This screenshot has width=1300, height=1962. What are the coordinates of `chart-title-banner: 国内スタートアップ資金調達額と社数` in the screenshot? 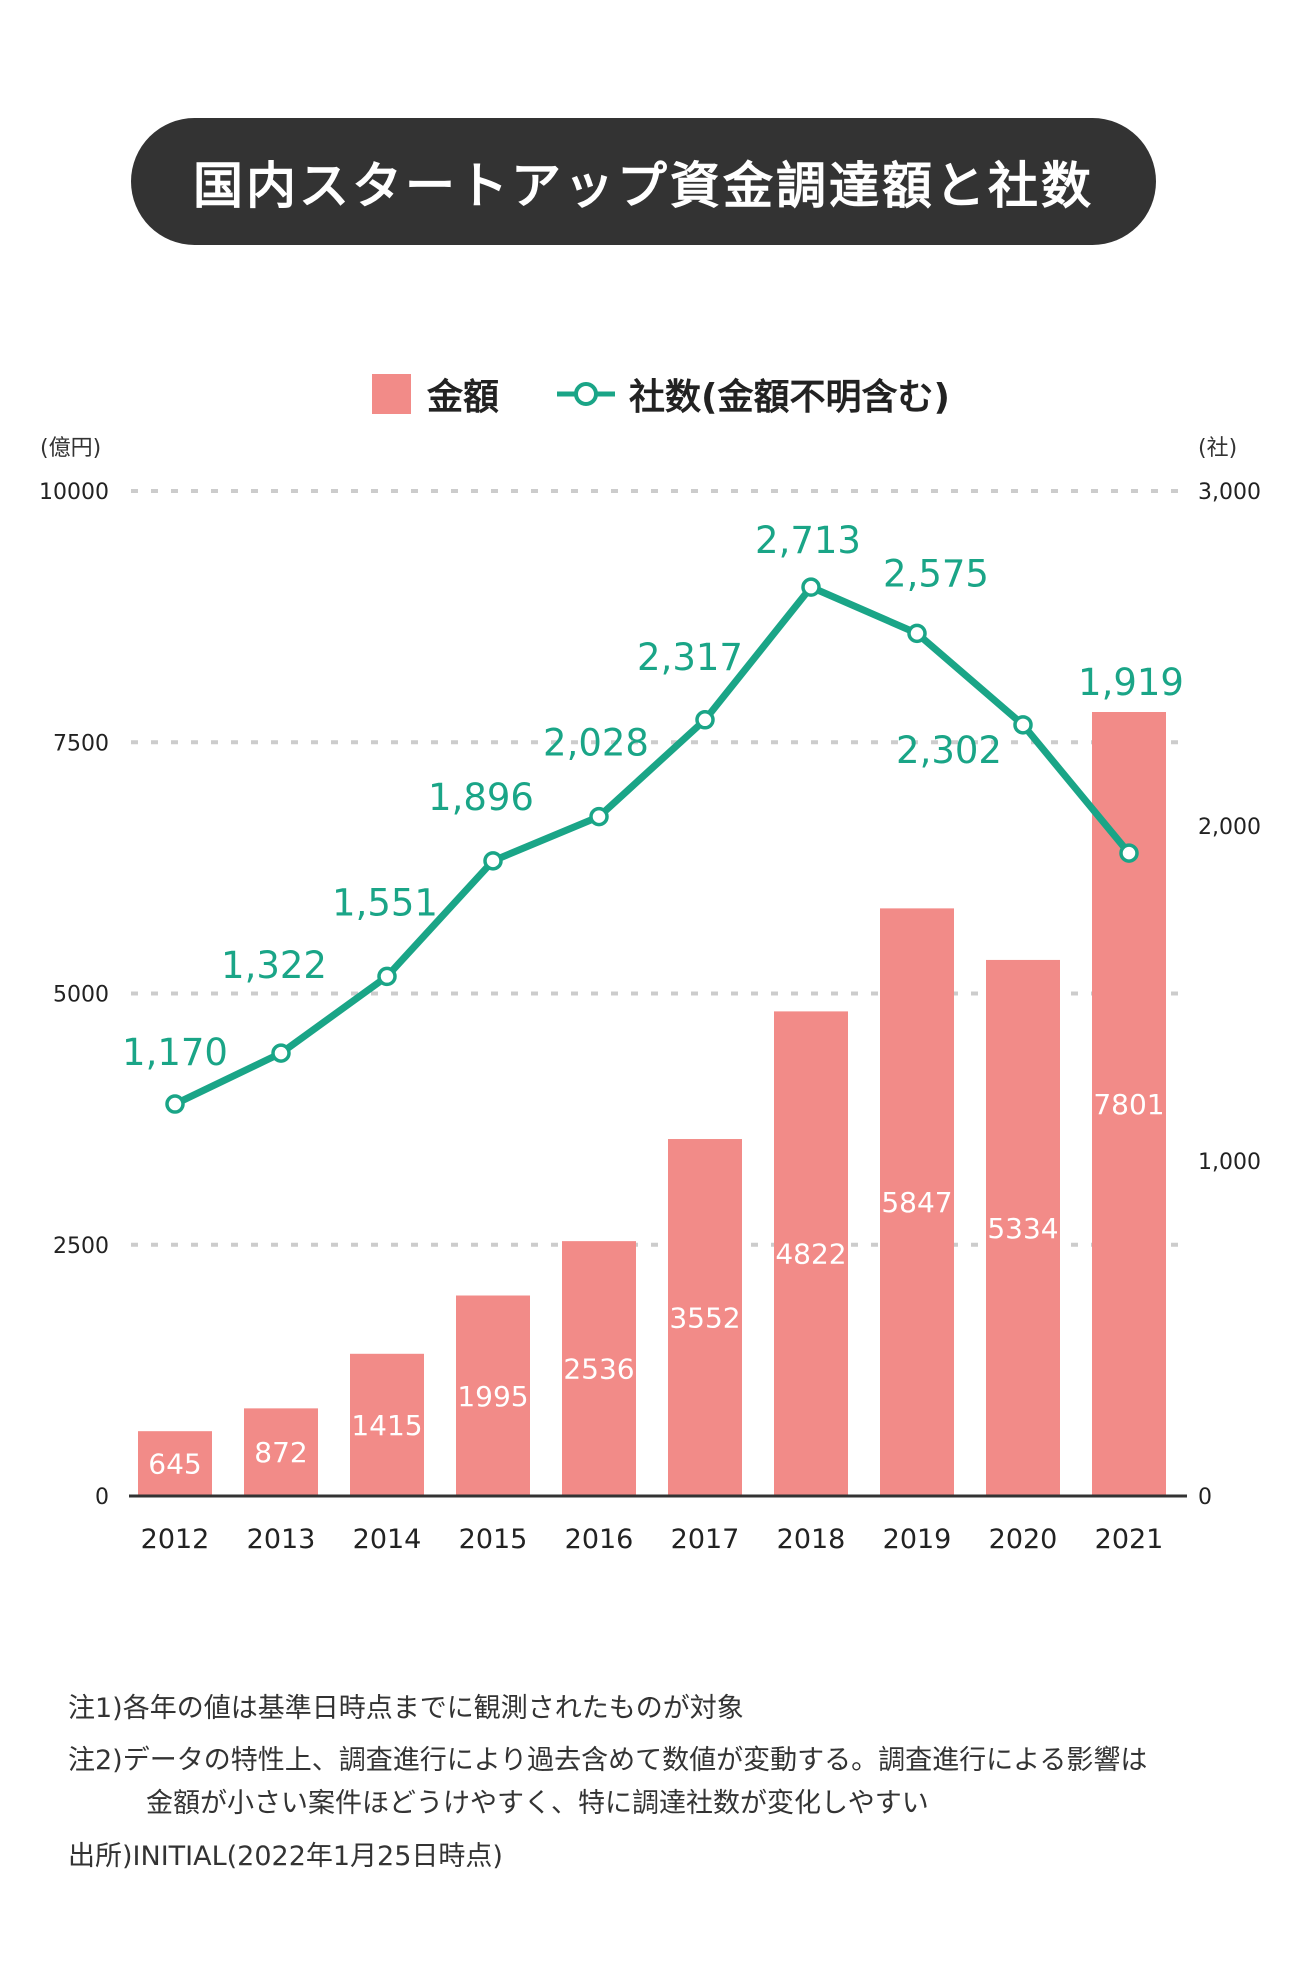 It's located at (643, 181).